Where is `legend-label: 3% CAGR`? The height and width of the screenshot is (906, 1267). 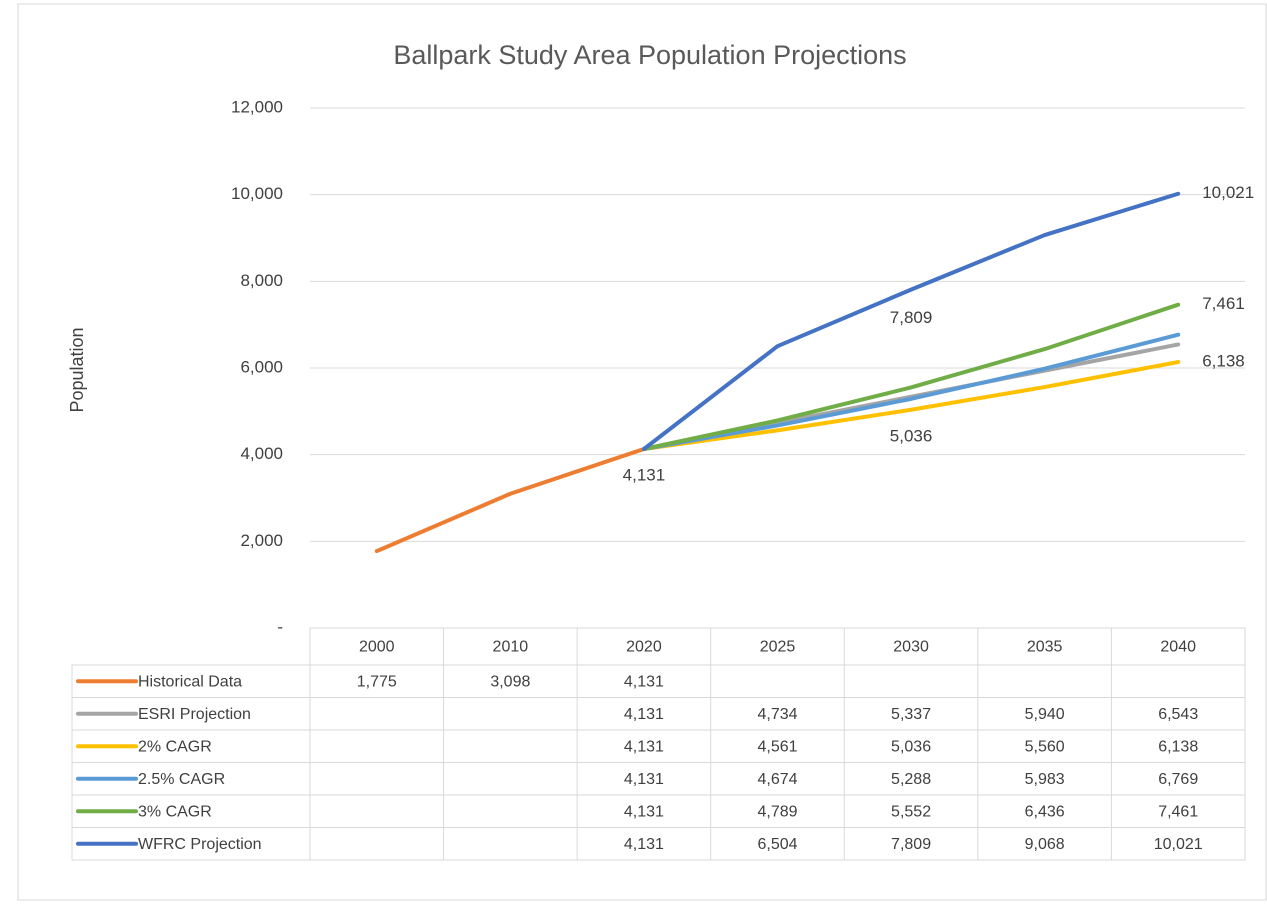
legend-label: 3% CAGR is located at coordinates (175, 811).